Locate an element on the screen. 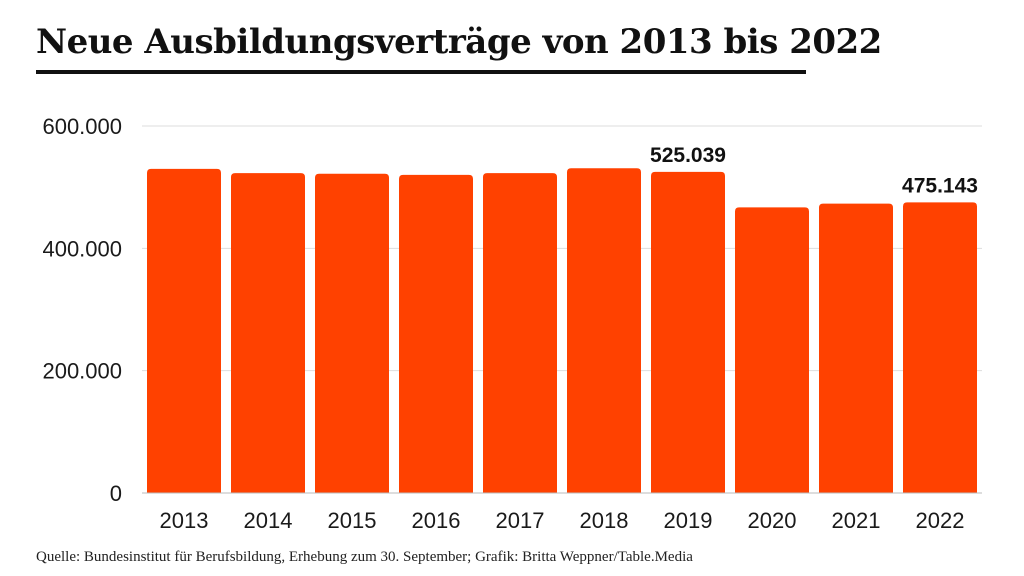 The height and width of the screenshot is (576, 1024). bar-2018 is located at coordinates (604, 330).